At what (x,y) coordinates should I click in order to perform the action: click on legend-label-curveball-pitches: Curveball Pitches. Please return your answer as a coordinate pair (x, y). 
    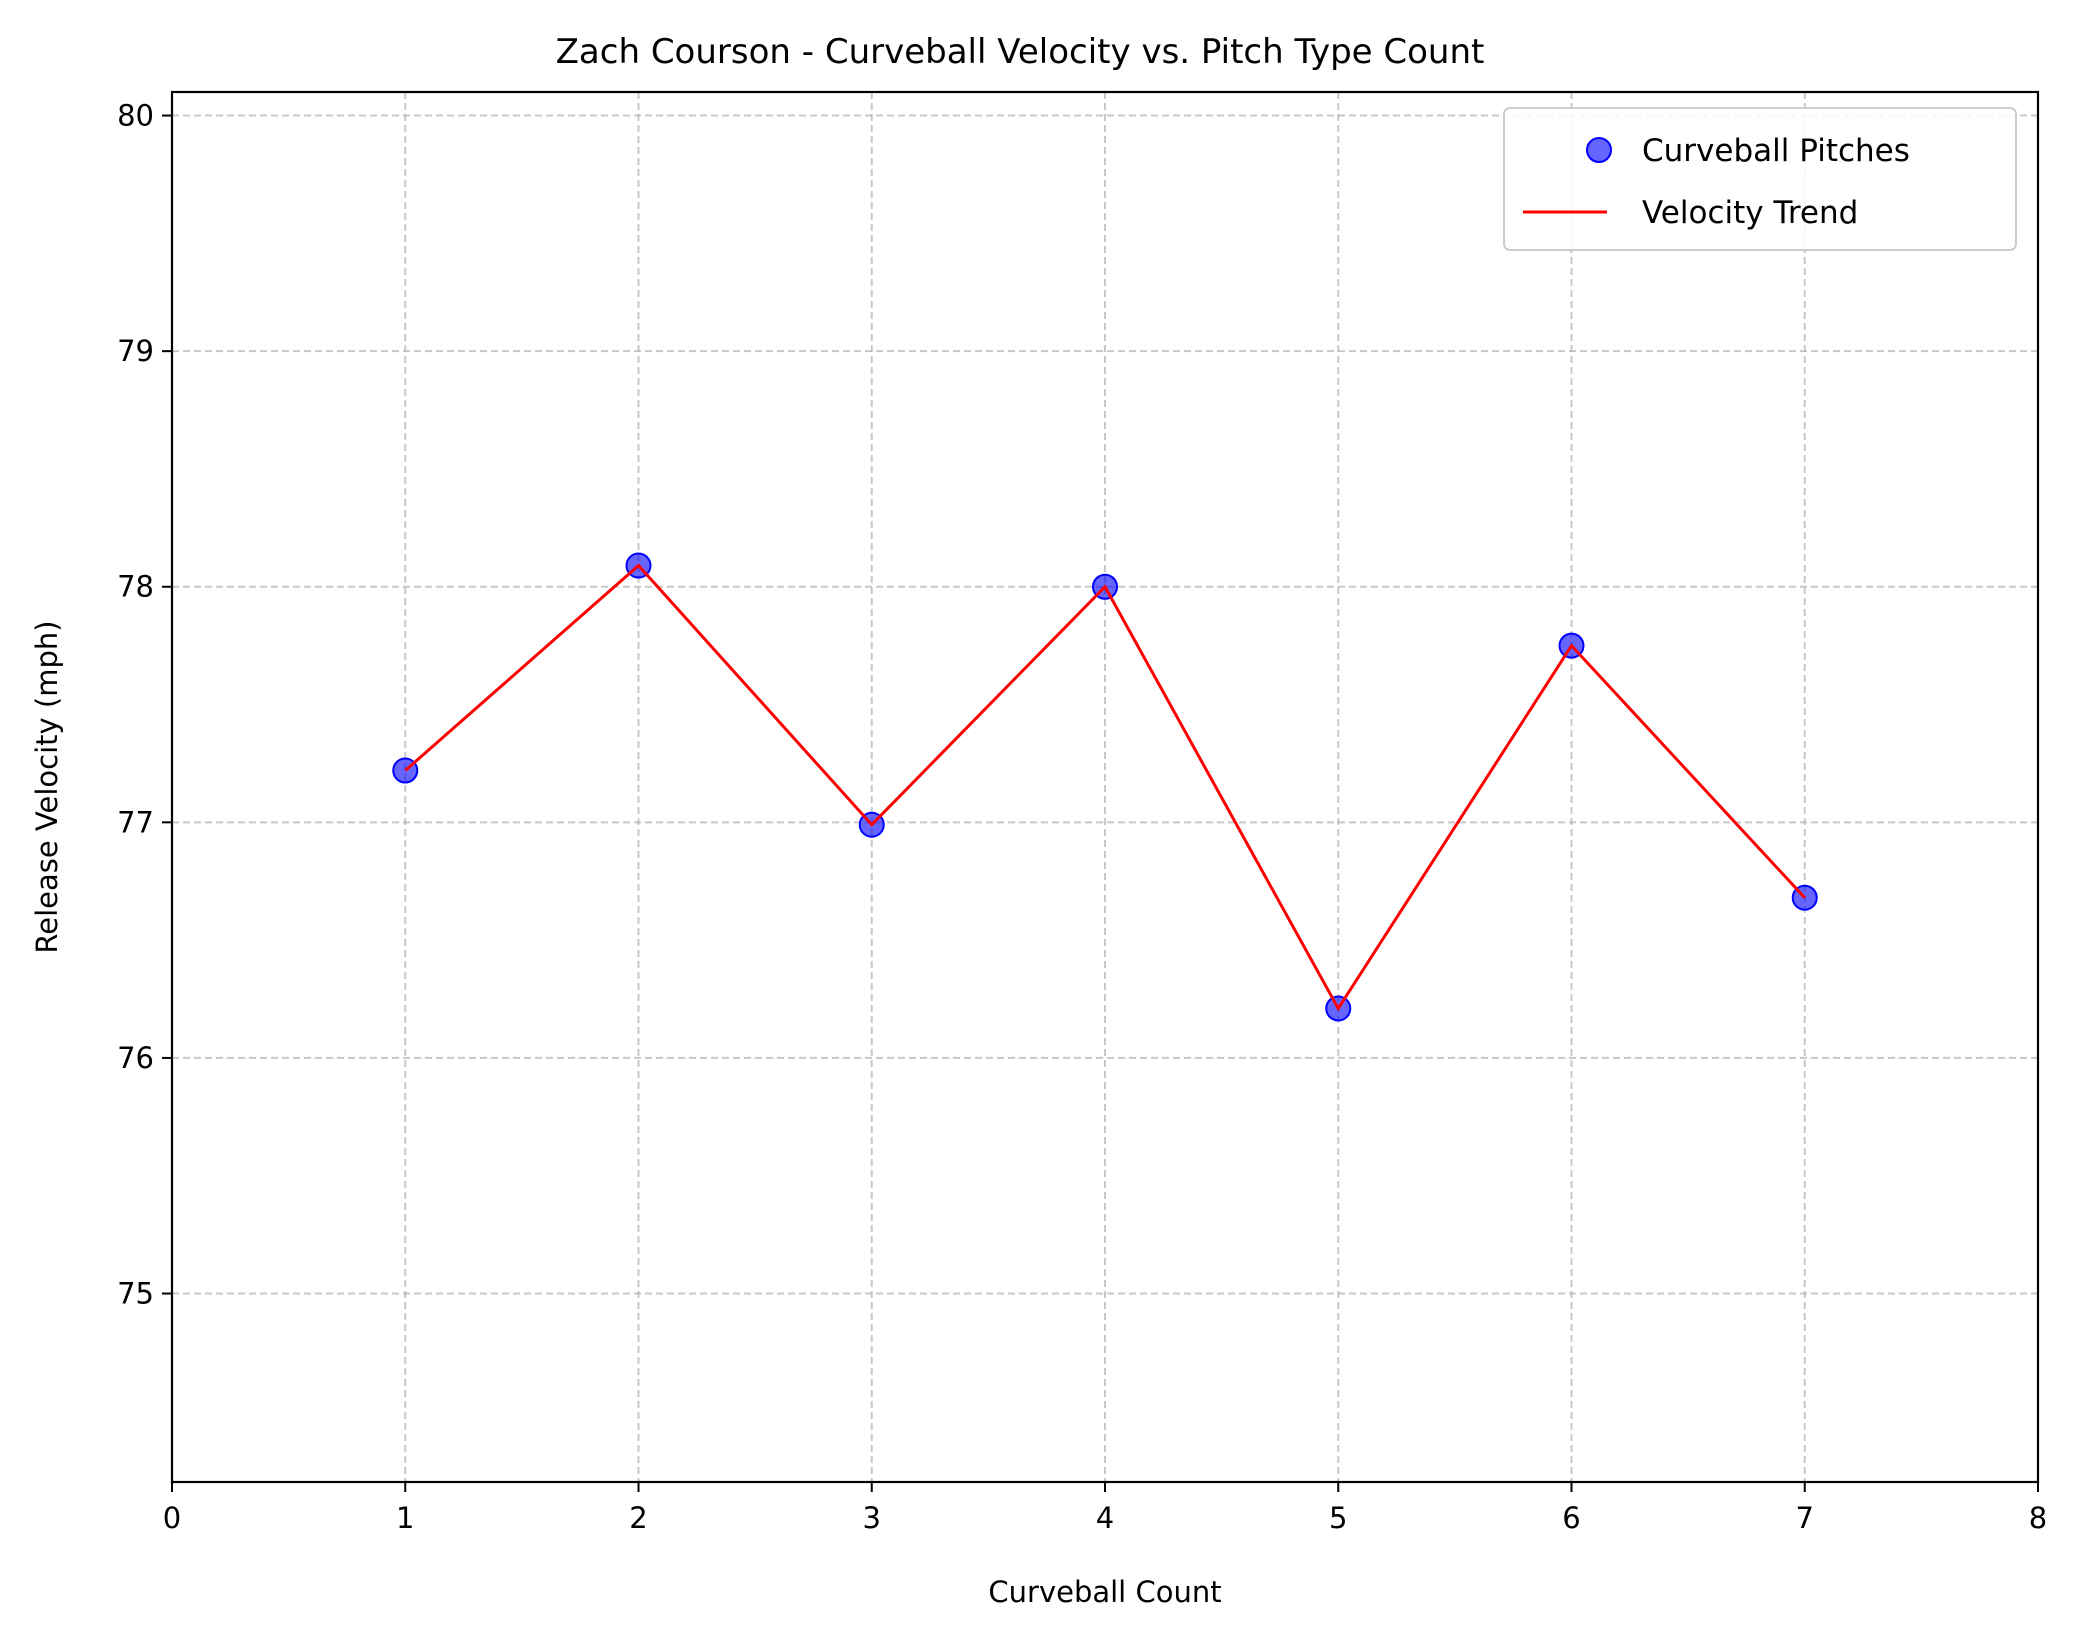
    Looking at the image, I should click on (1776, 151).